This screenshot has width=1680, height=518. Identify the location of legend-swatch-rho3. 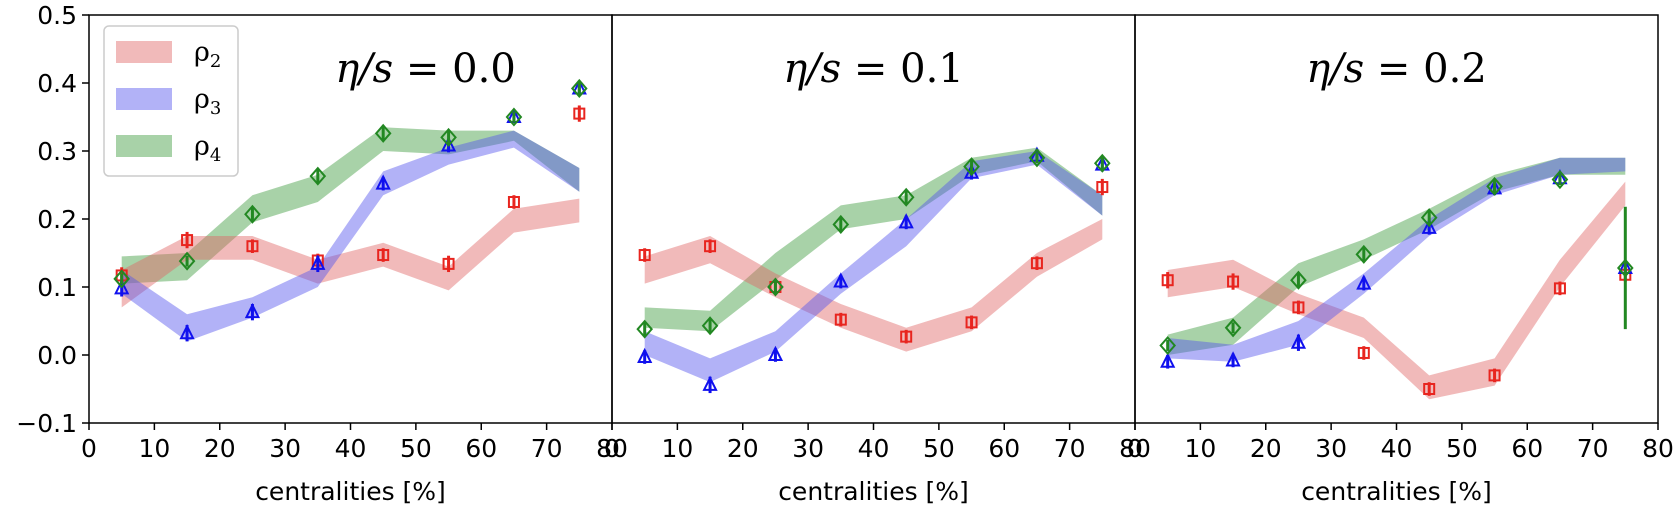
(144, 99).